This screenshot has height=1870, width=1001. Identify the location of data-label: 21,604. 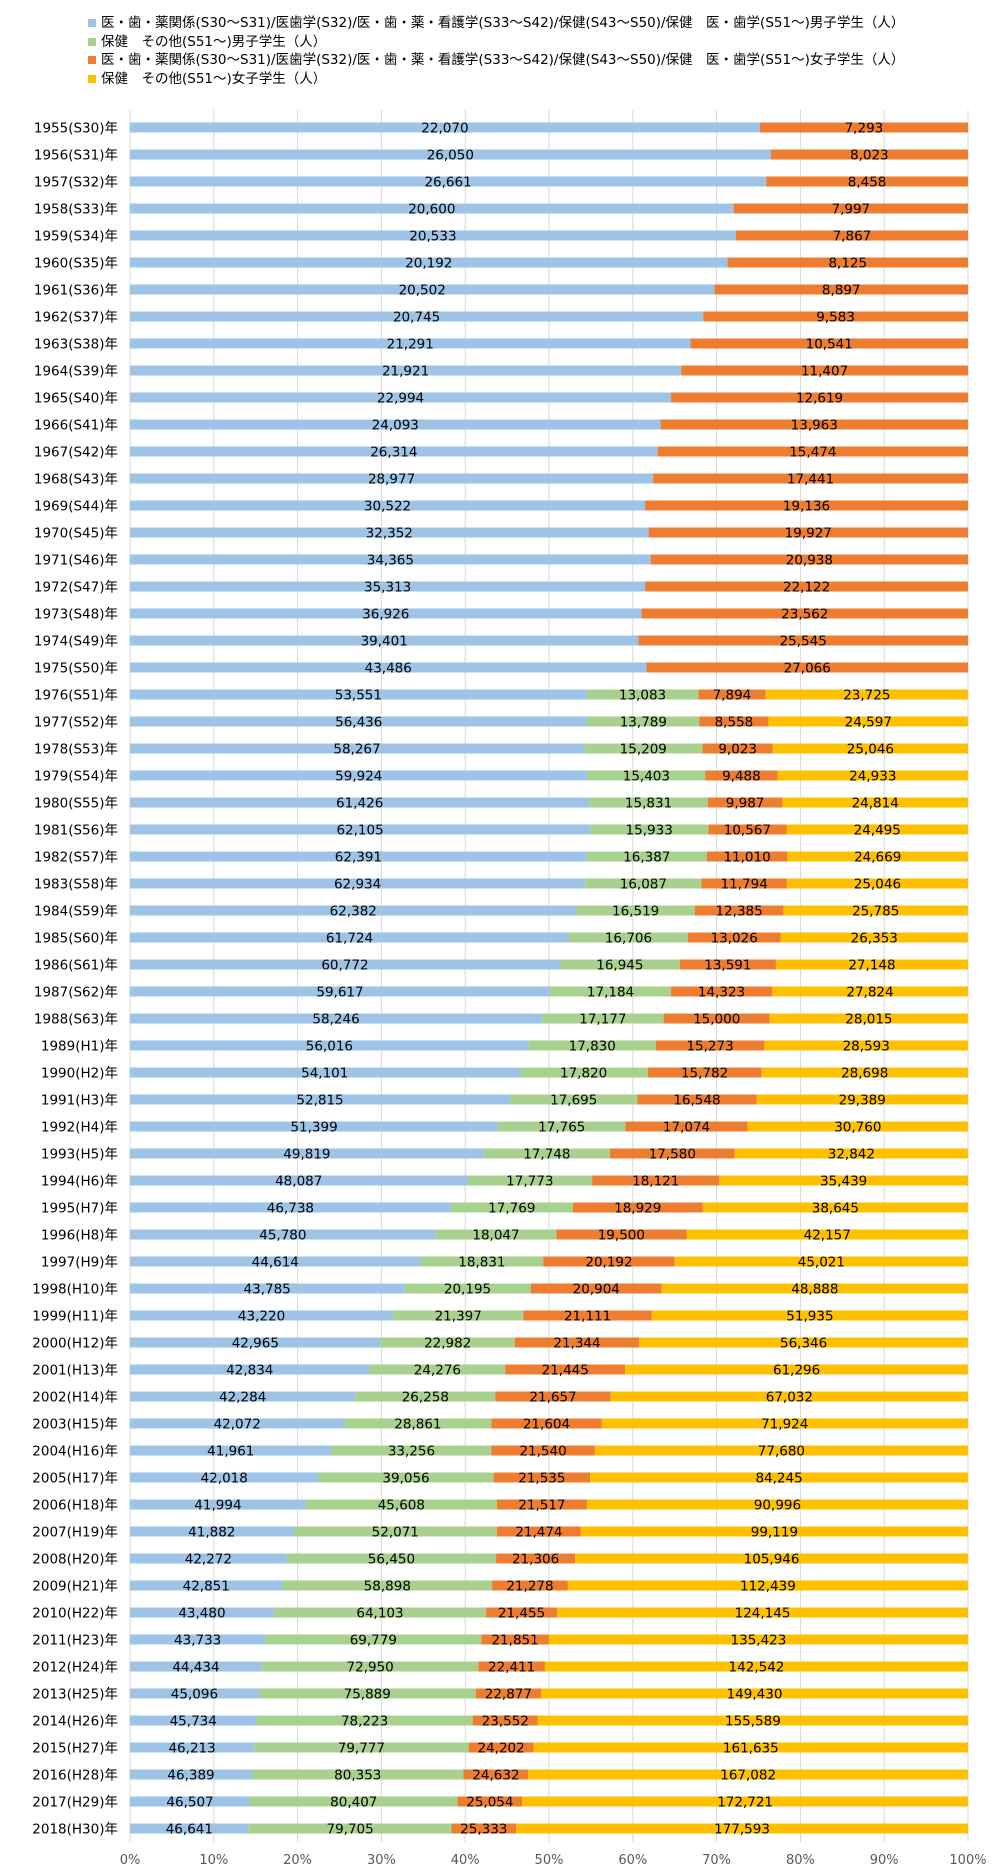
(546, 1425).